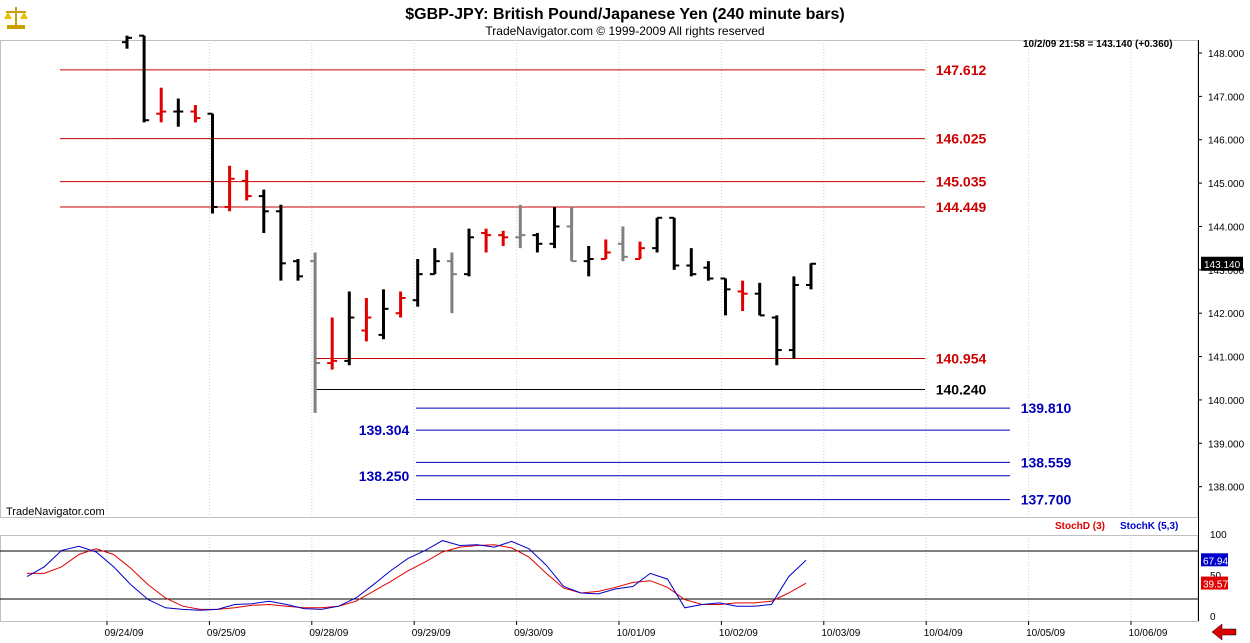 The height and width of the screenshot is (643, 1250). I want to click on stochk-value: 67.94, so click(1215, 561).